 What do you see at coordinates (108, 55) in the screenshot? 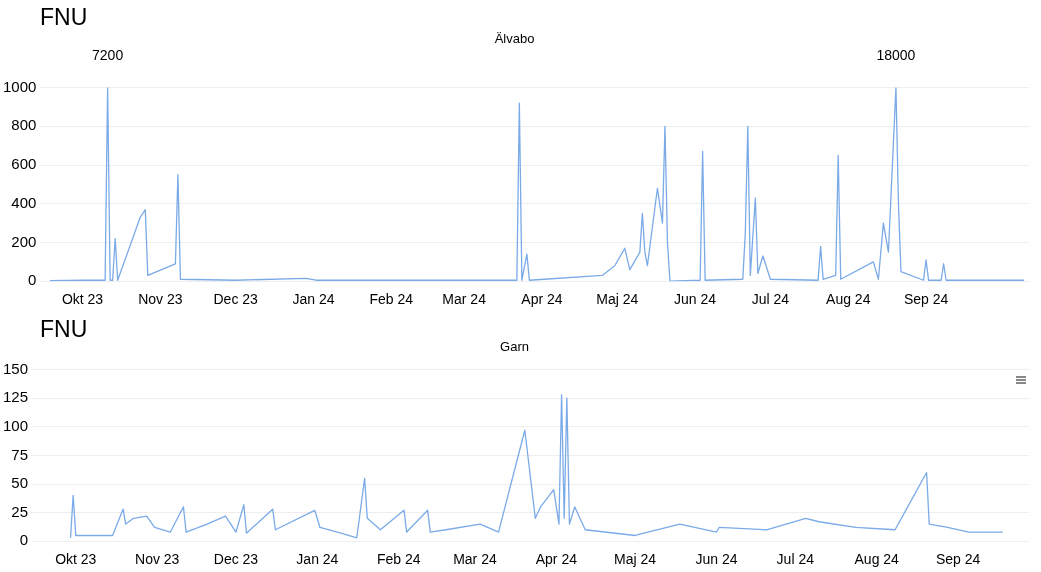
I see `annotation: 7200` at bounding box center [108, 55].